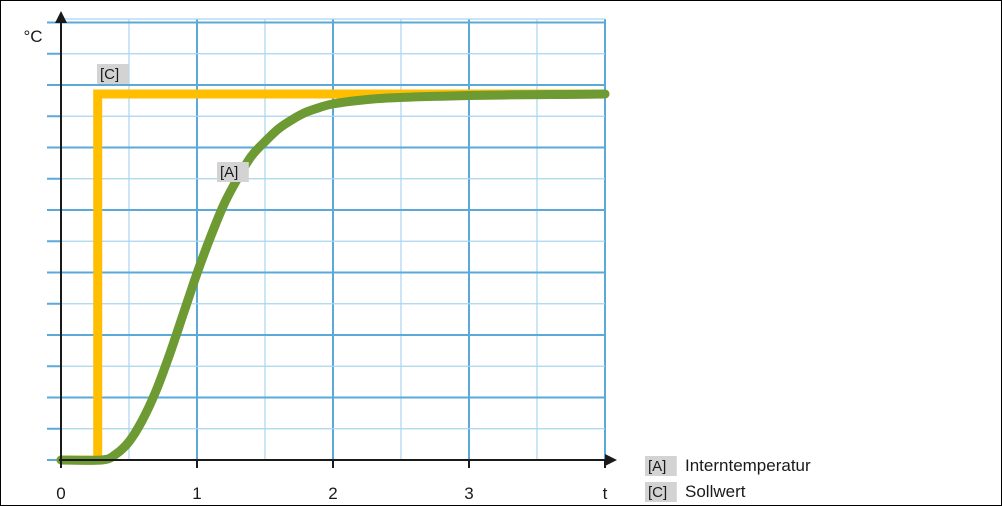  I want to click on x-axis-arrow, so click(611, 460).